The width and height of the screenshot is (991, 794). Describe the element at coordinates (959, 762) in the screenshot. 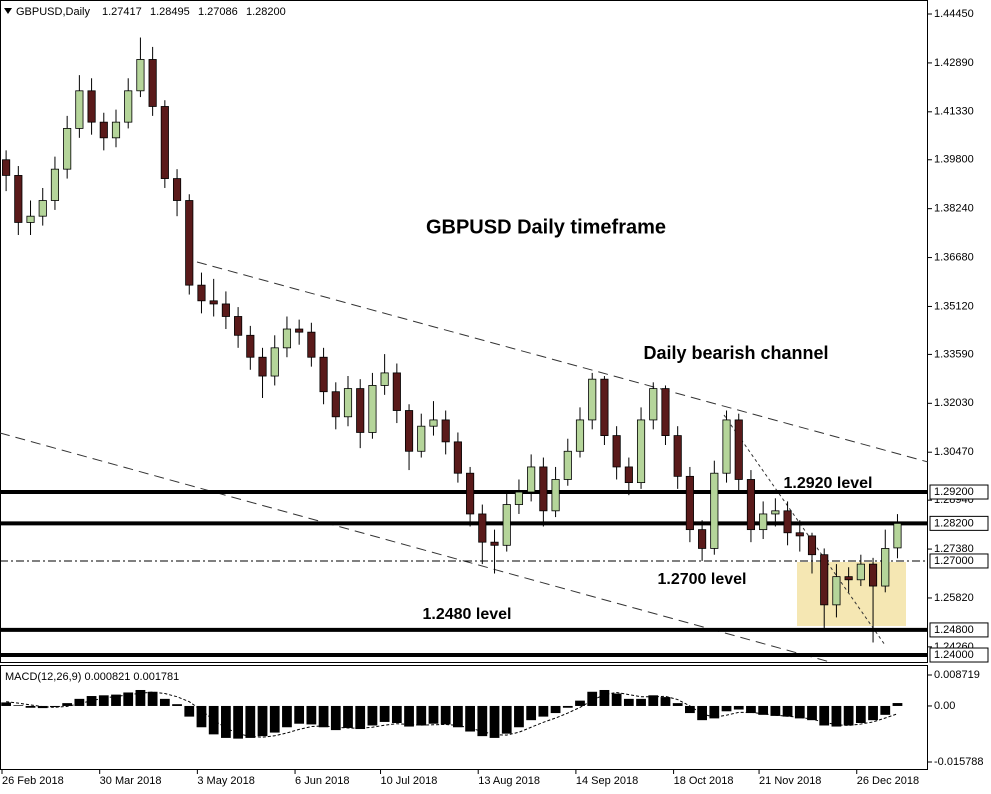

I see `macd-tick-label: -0.015788` at that location.